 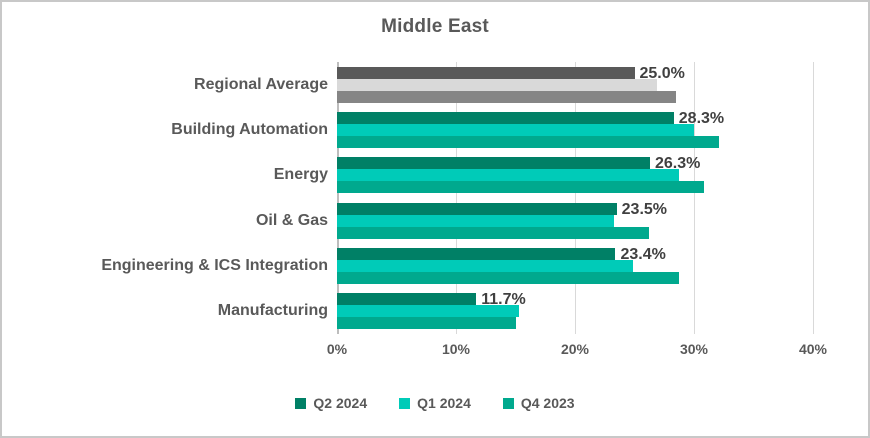 I want to click on bar-group: 26.3%, so click(x=575, y=175).